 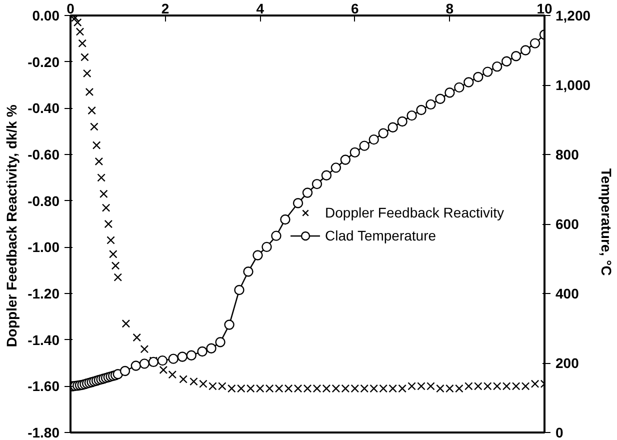 I want to click on y2-axis-title: Temperature, °C, so click(x=606, y=222).